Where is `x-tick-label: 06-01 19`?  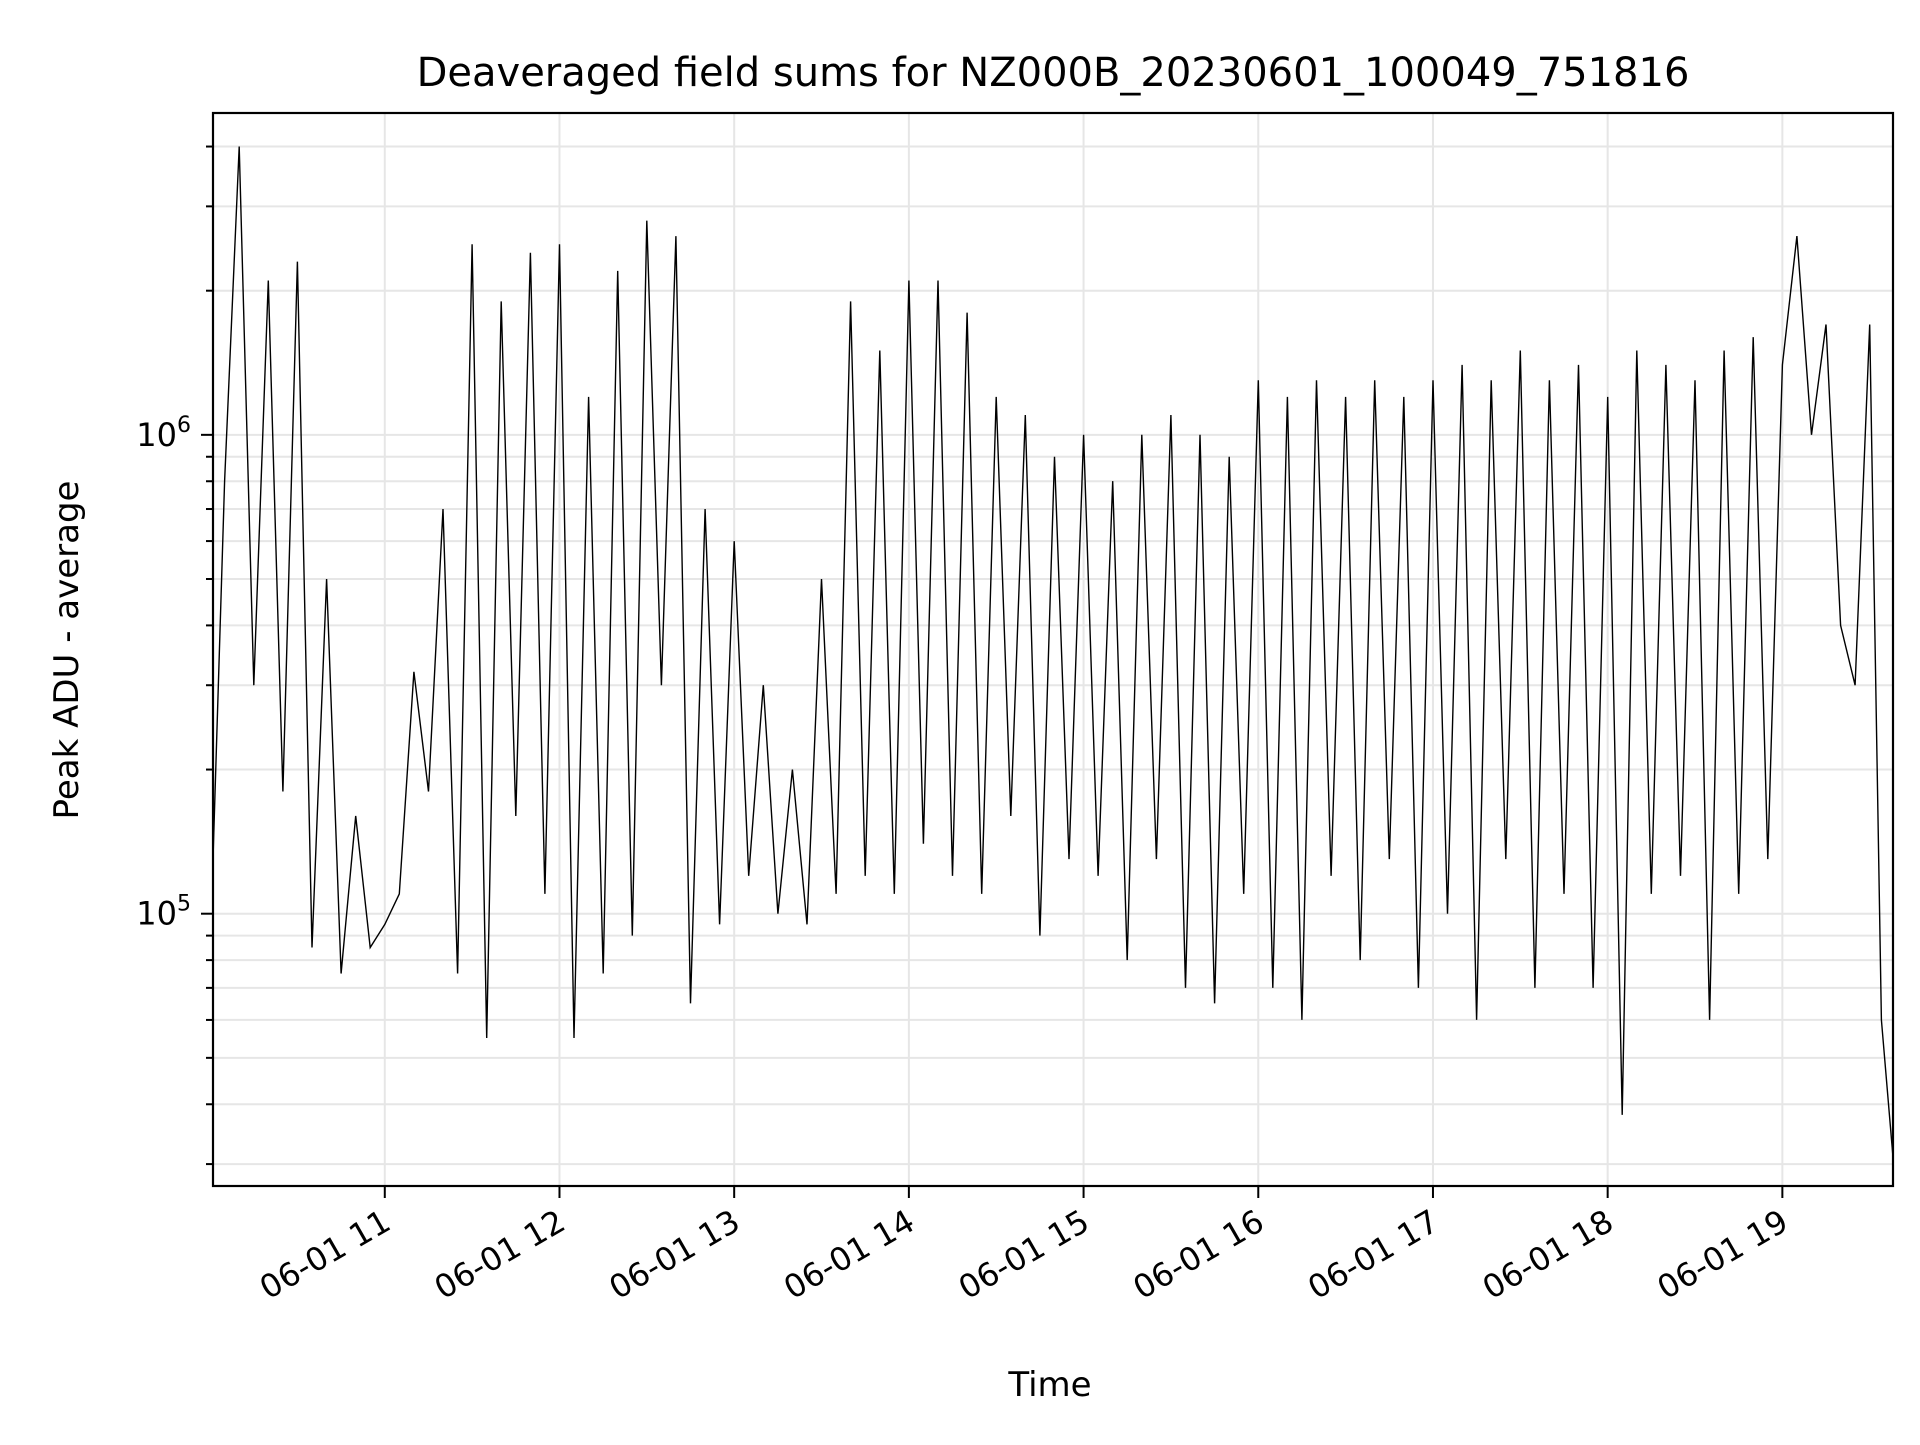 x-tick-label: 06-01 19 is located at coordinates (1723, 1254).